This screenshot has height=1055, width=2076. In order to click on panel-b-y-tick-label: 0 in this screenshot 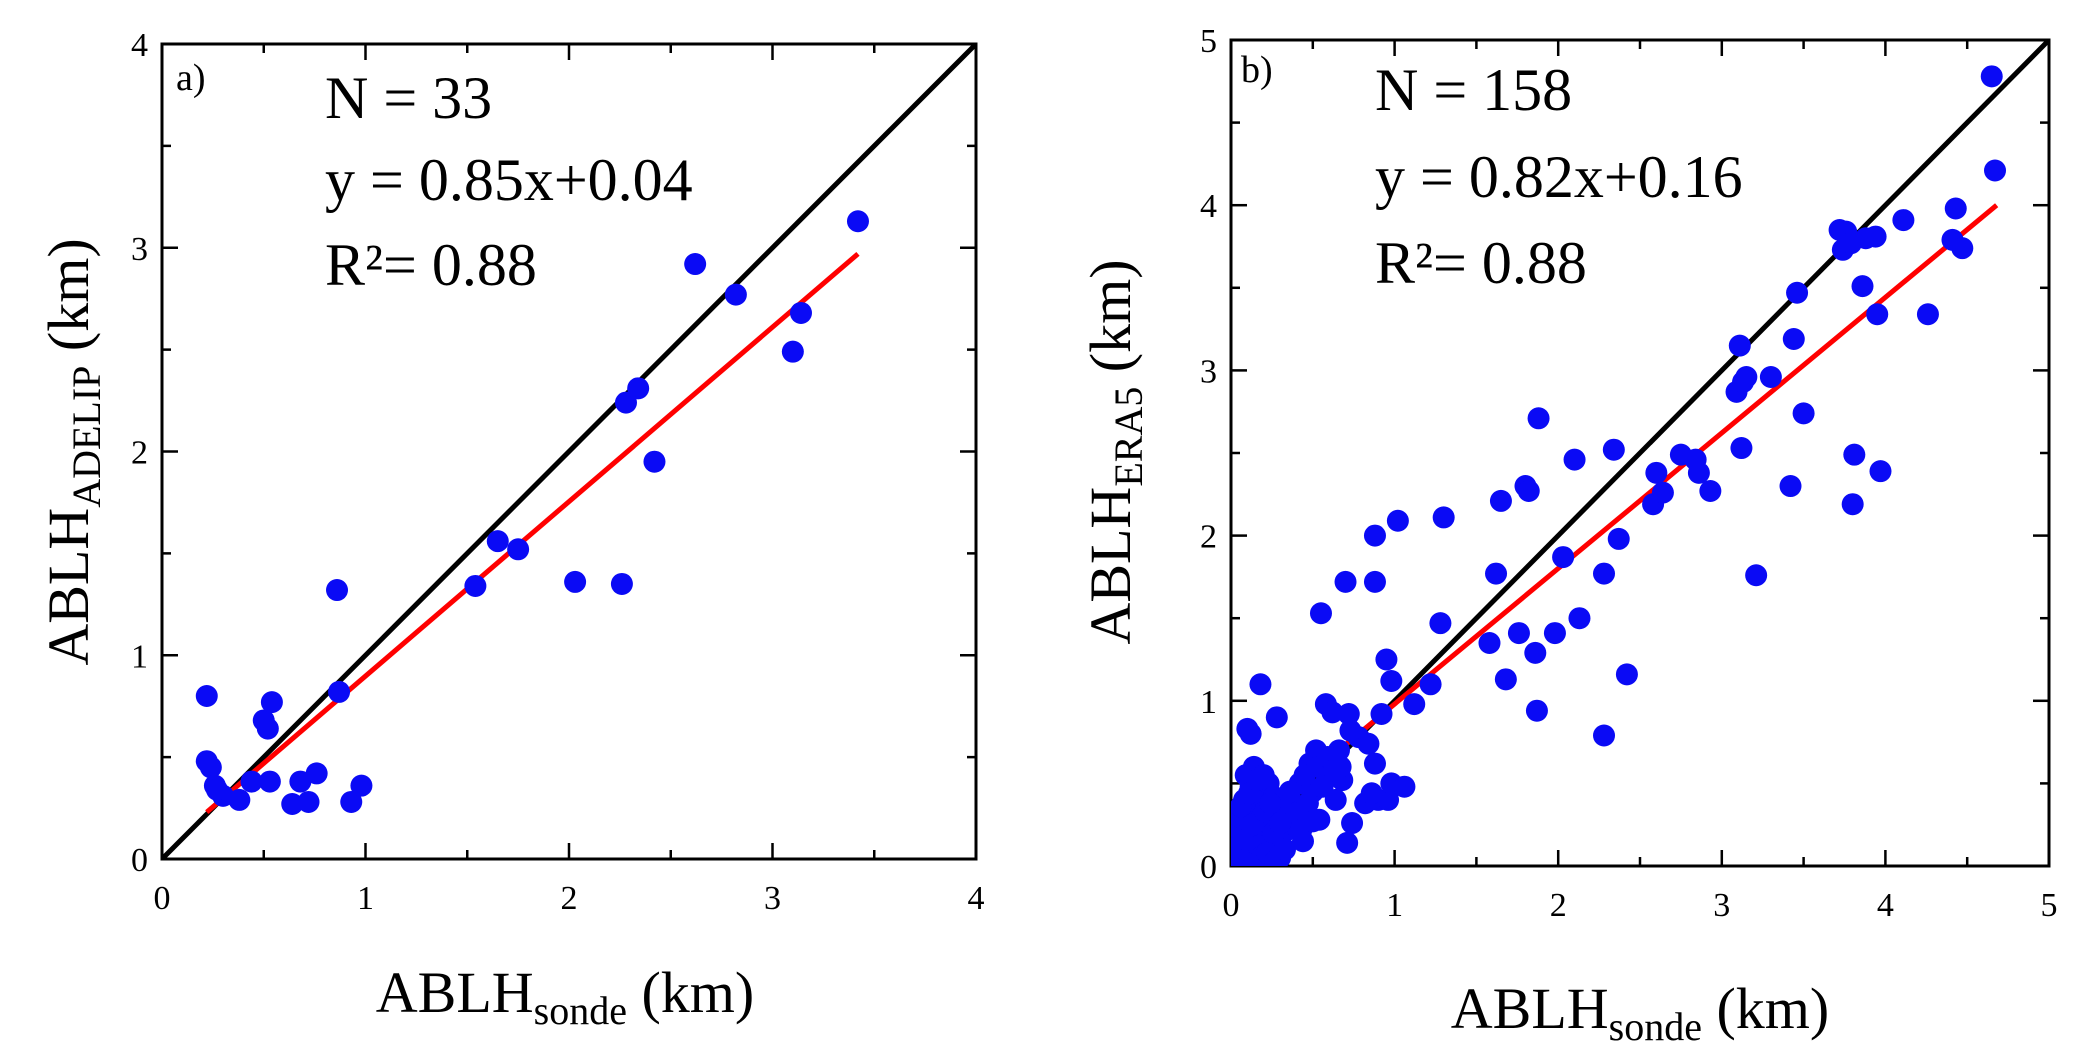, I will do `click(1208, 867)`.